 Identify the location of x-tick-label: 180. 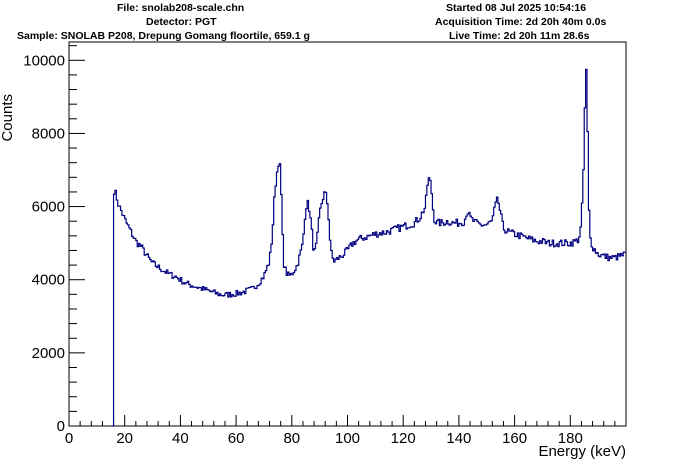
(570, 438).